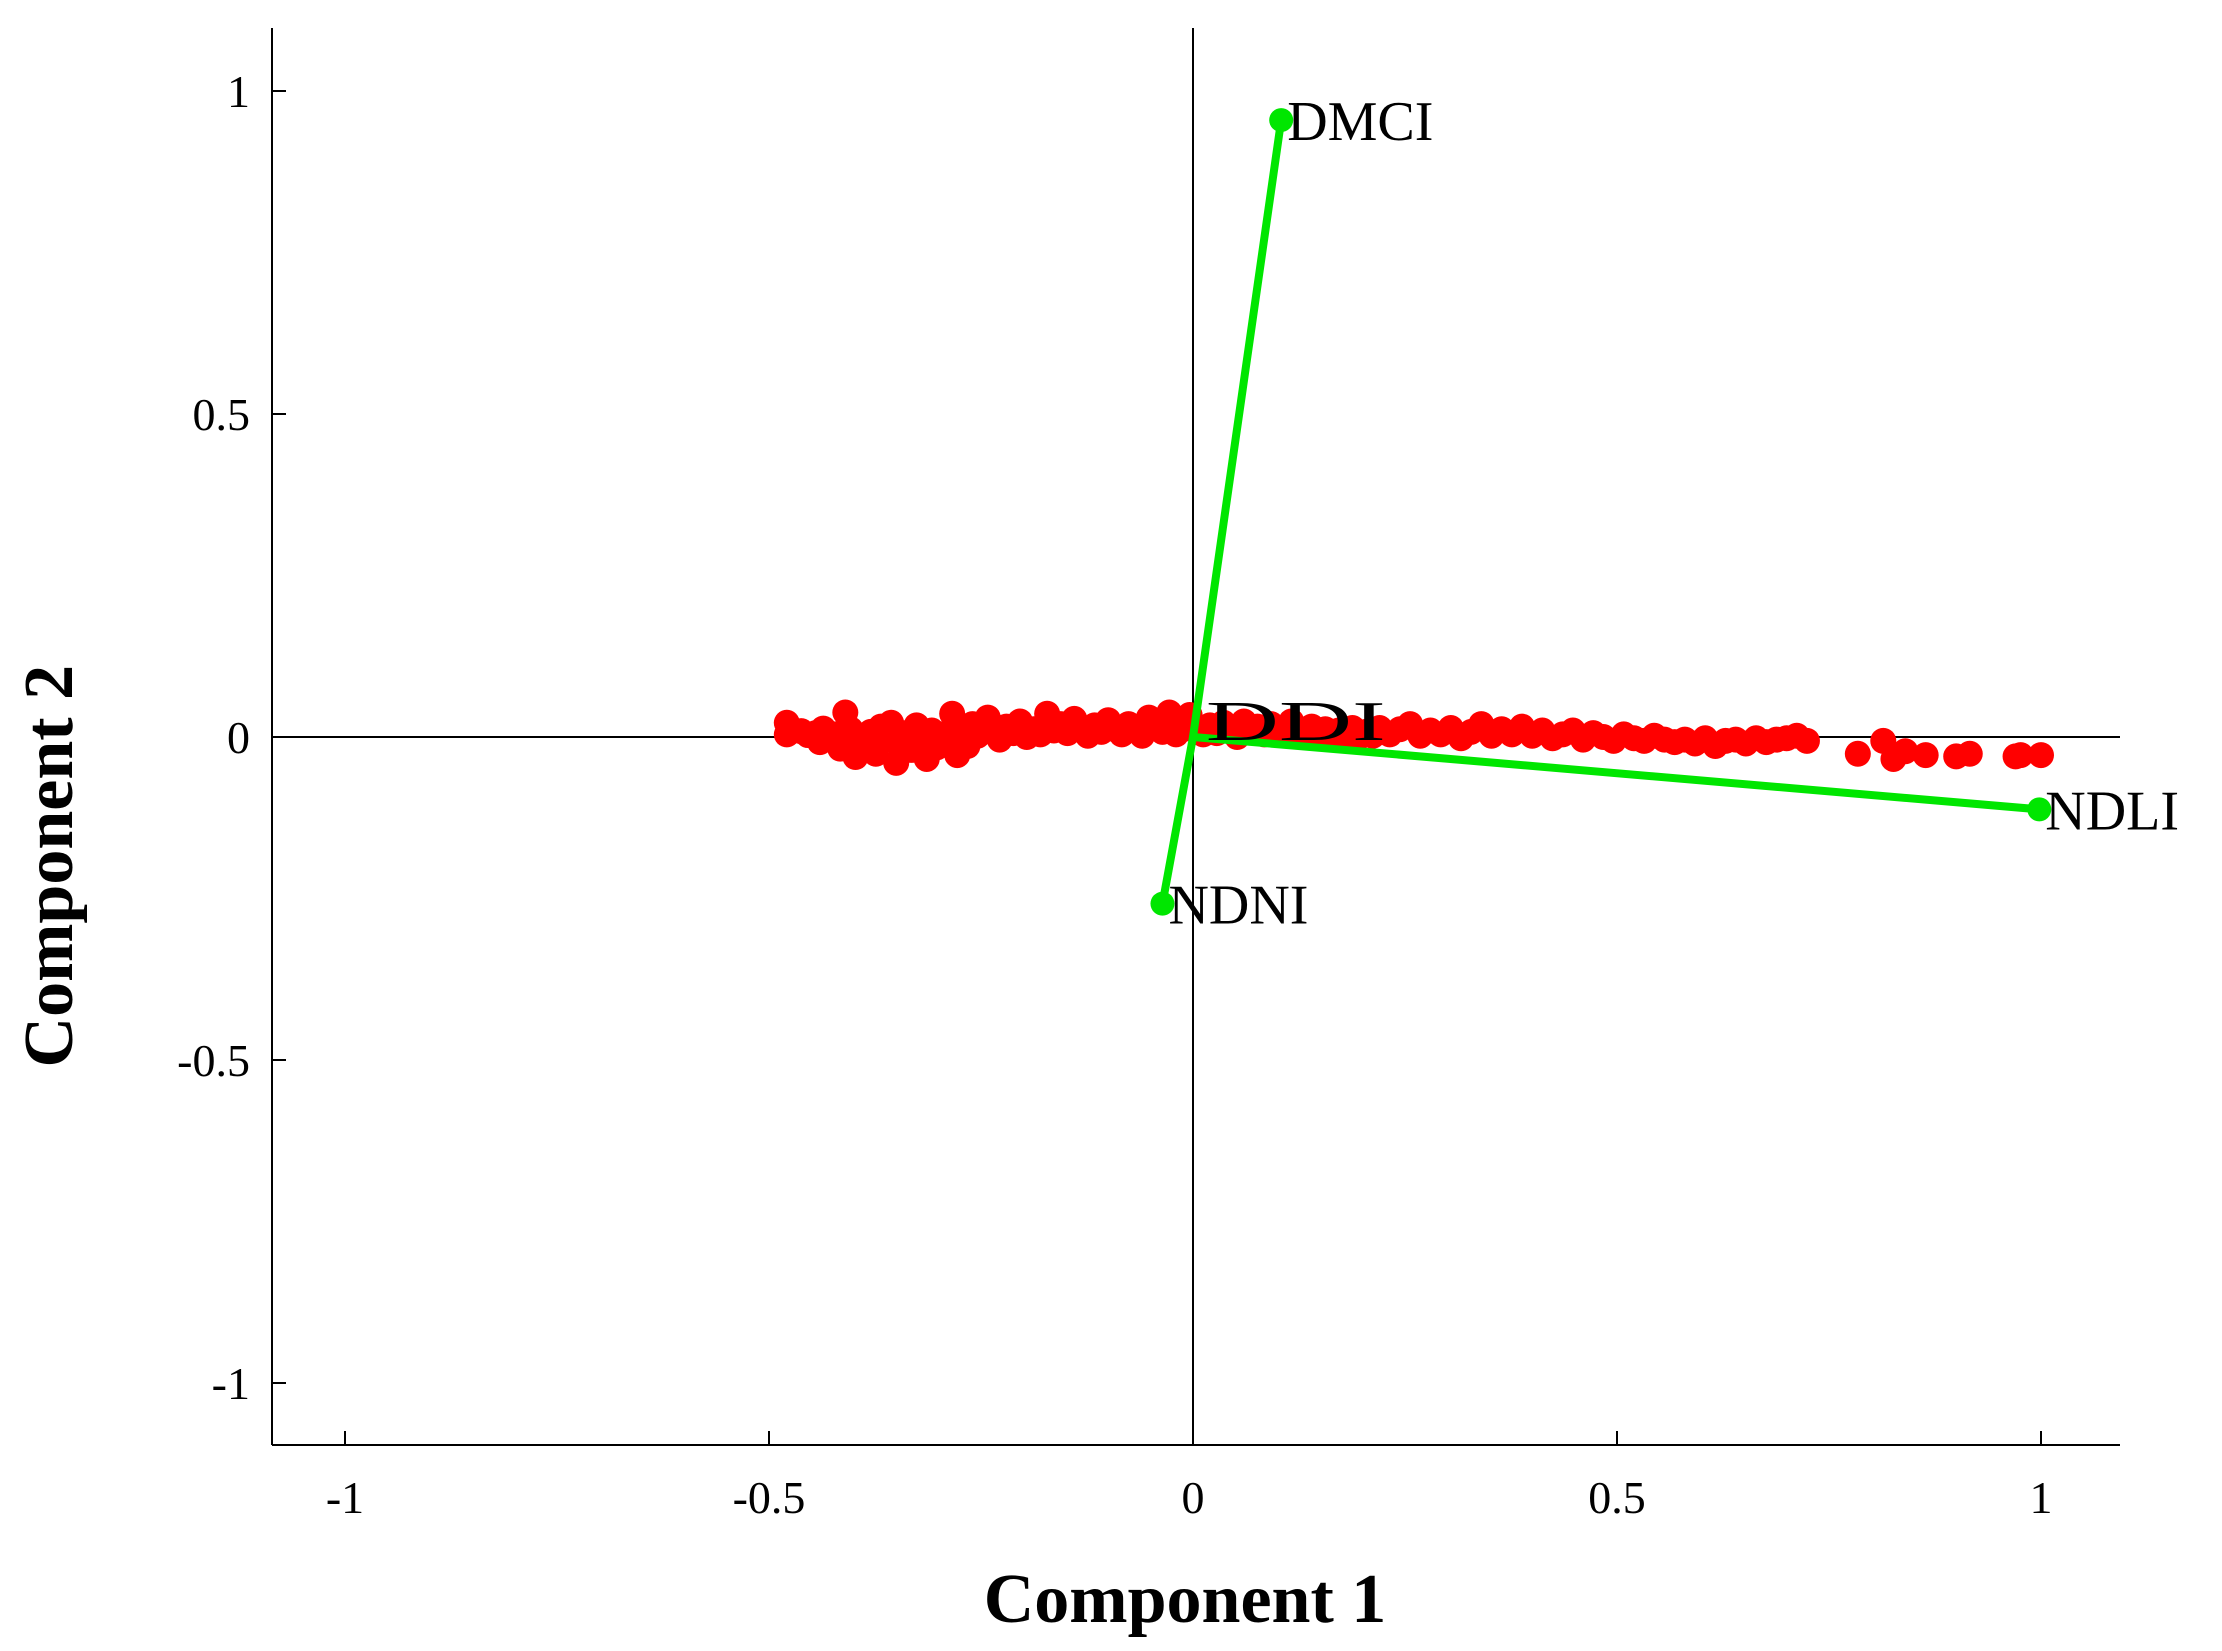 The width and height of the screenshot is (2222, 1651). I want to click on vector-tip-ndli, so click(2039, 809).